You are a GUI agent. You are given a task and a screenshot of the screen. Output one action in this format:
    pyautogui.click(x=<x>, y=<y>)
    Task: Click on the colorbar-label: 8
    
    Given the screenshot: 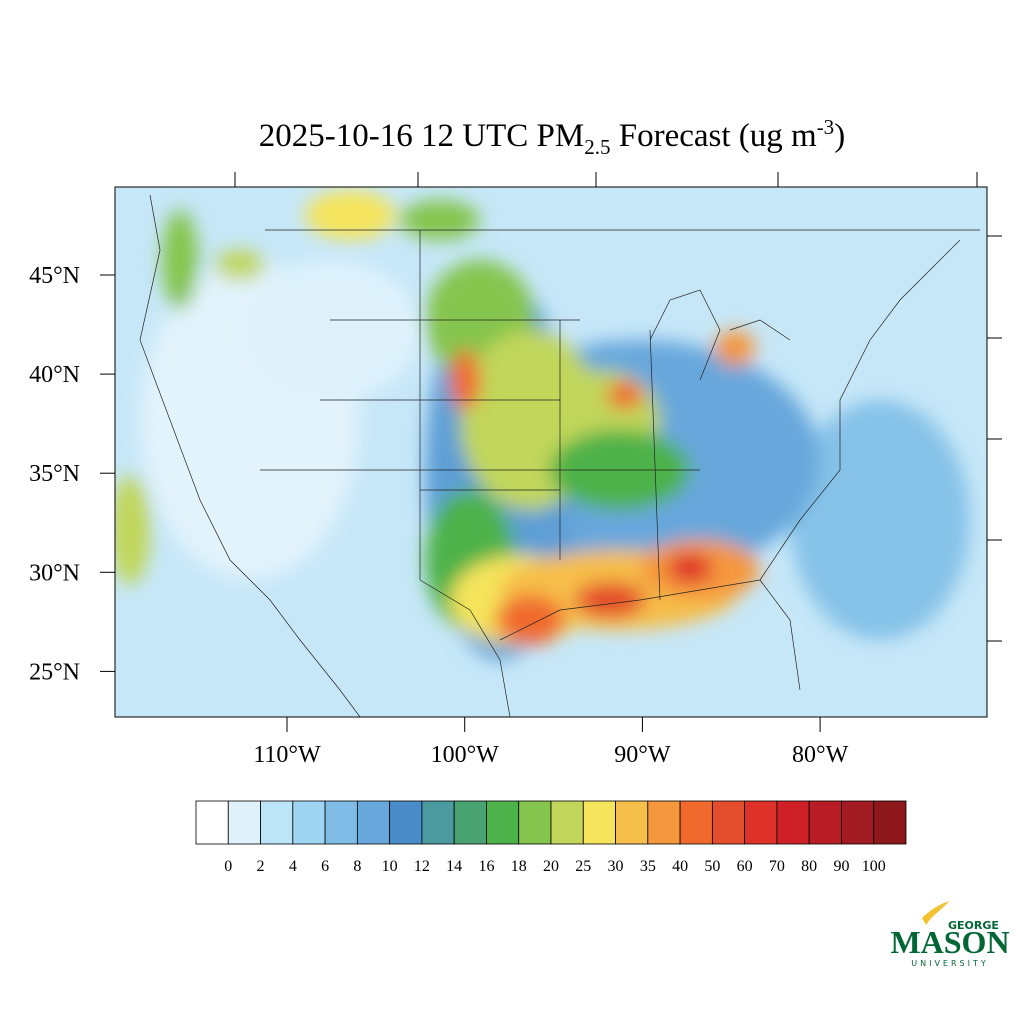 What is the action you would take?
    pyautogui.click(x=357, y=866)
    